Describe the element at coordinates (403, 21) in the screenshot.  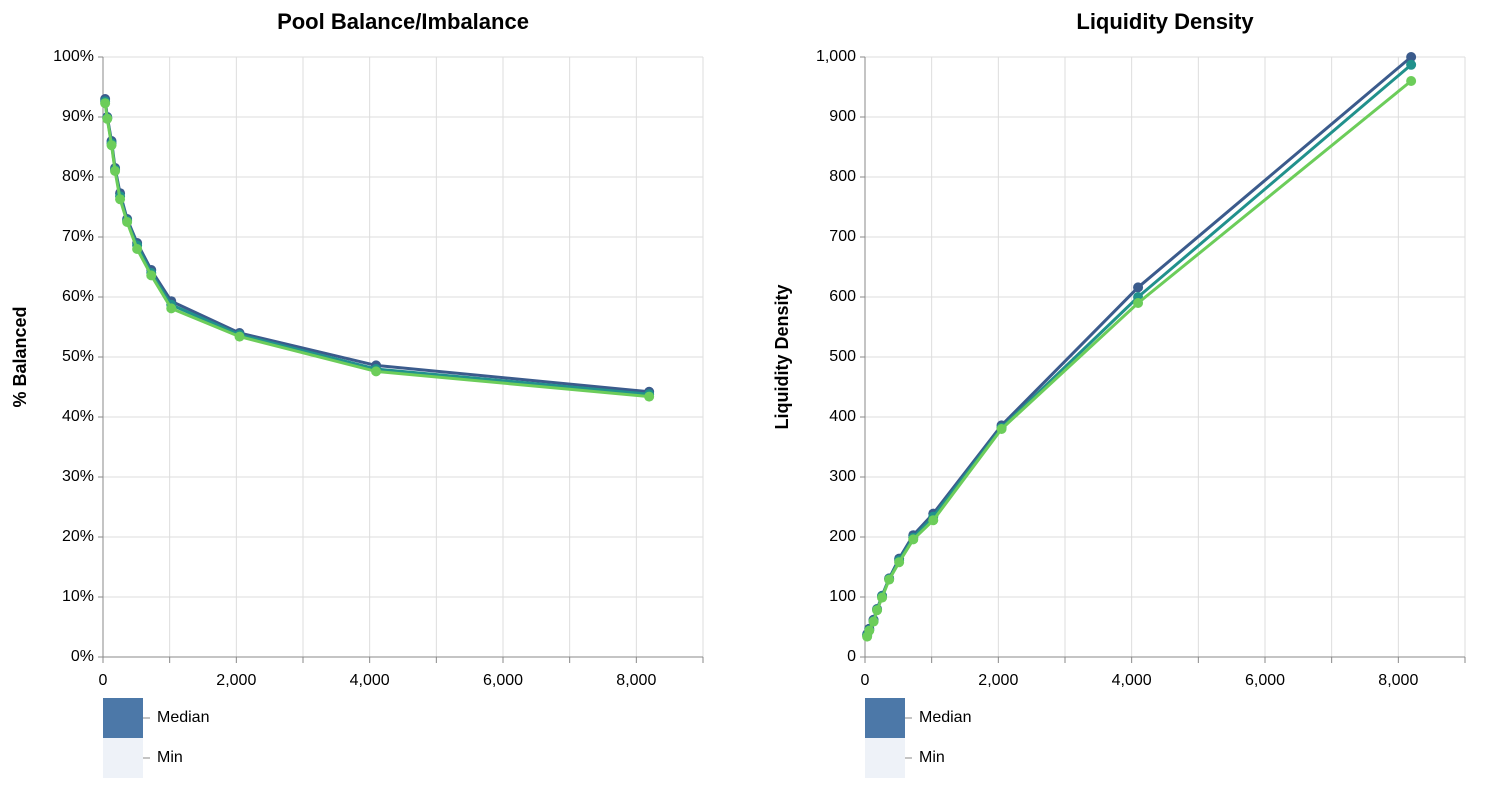
I see `chart-title: Pool Balance/Imbalance` at that location.